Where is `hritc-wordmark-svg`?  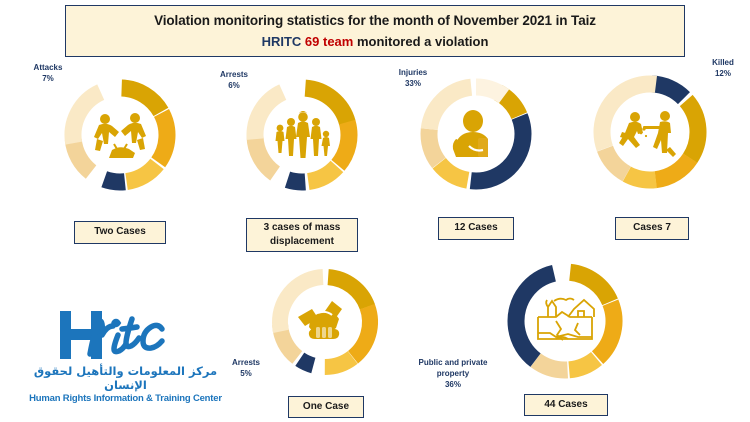 hritc-wordmark-svg is located at coordinates (112, 335).